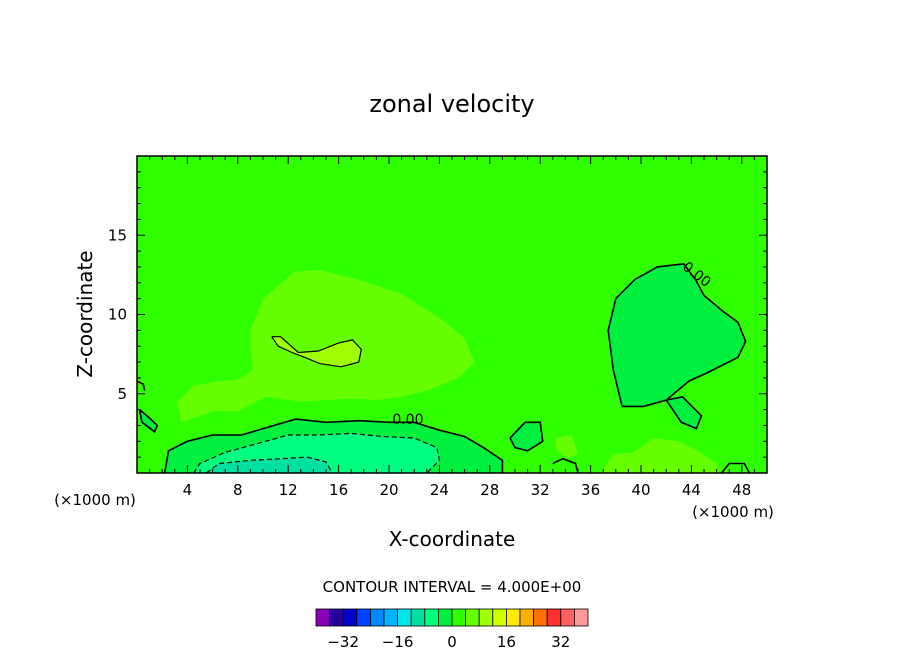 The image size is (904, 654). What do you see at coordinates (85, 313) in the screenshot?
I see `y-axis-label: Z-coordinate` at bounding box center [85, 313].